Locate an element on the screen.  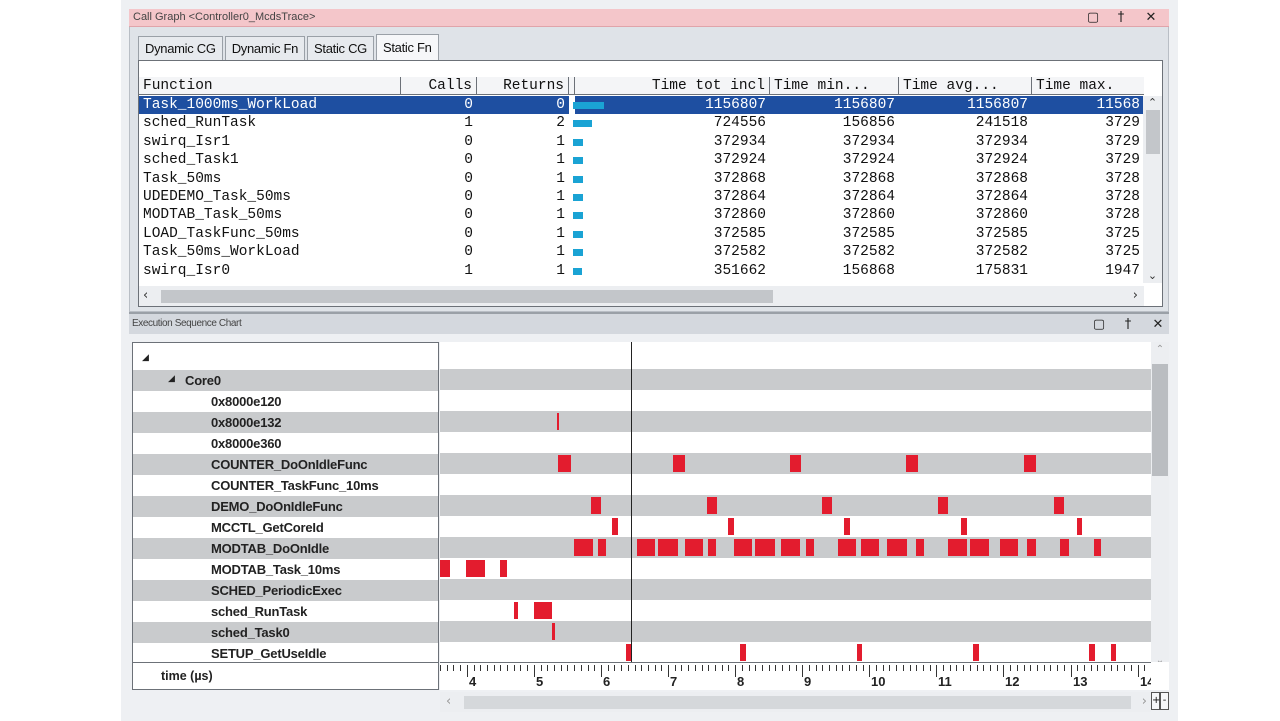
column-header-returns: Returns is located at coordinates (523, 86).